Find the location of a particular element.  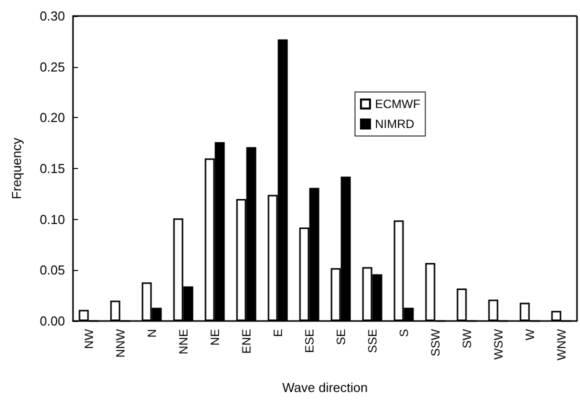

y-tick-label: 0.05 is located at coordinates (52, 270).